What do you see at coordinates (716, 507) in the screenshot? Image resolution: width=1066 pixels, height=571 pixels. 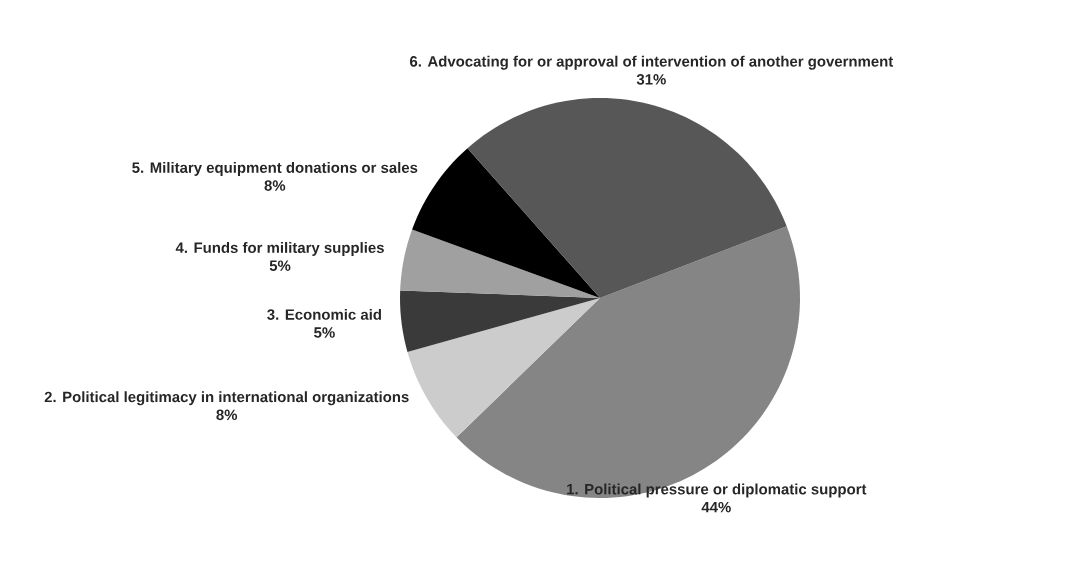 I see `data-label: 44%` at bounding box center [716, 507].